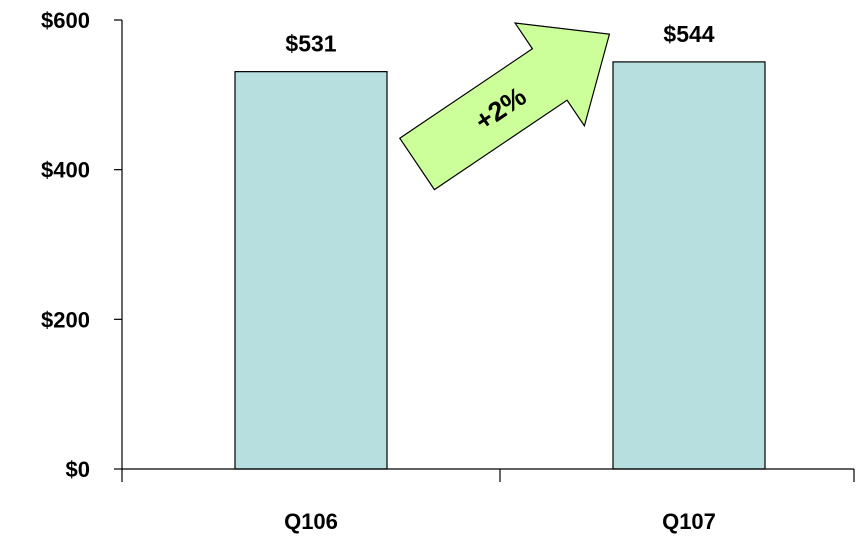 Image resolution: width=864 pixels, height=536 pixels. What do you see at coordinates (499, 39) in the screenshot?
I see `data-labels-group: $531 $544` at bounding box center [499, 39].